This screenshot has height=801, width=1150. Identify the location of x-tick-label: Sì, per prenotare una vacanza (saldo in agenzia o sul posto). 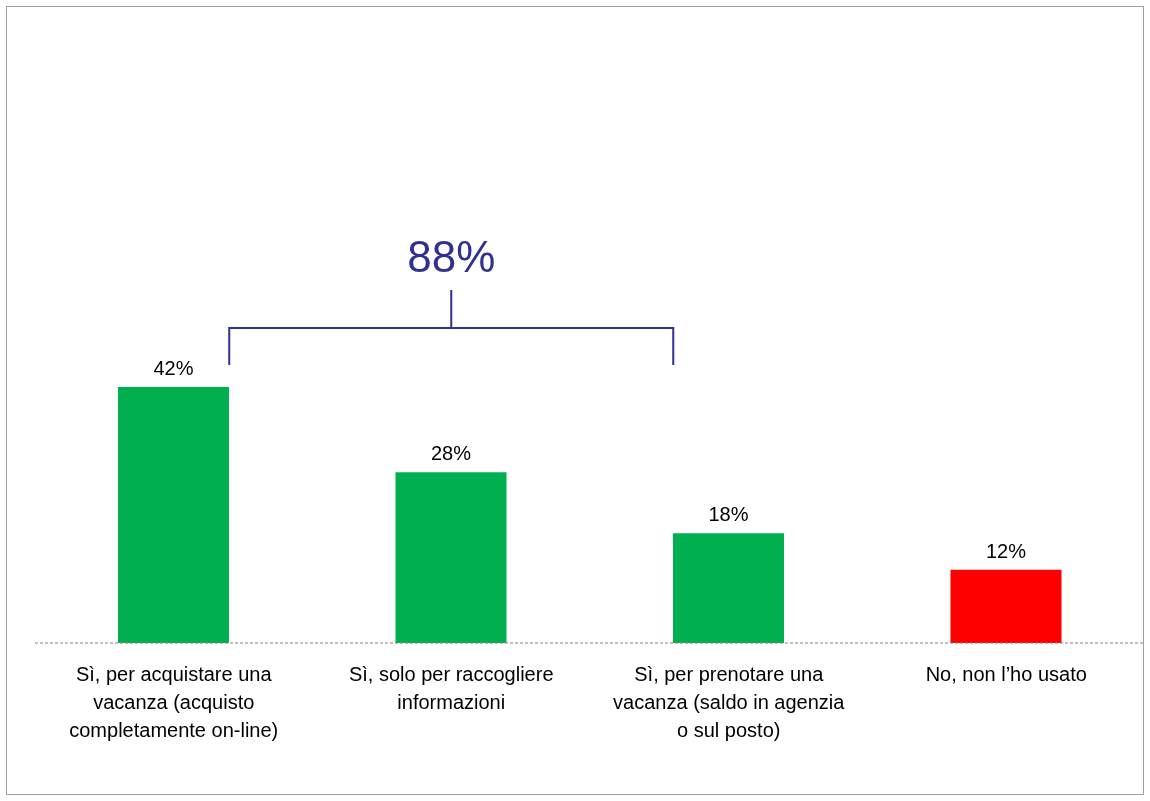
(729, 702).